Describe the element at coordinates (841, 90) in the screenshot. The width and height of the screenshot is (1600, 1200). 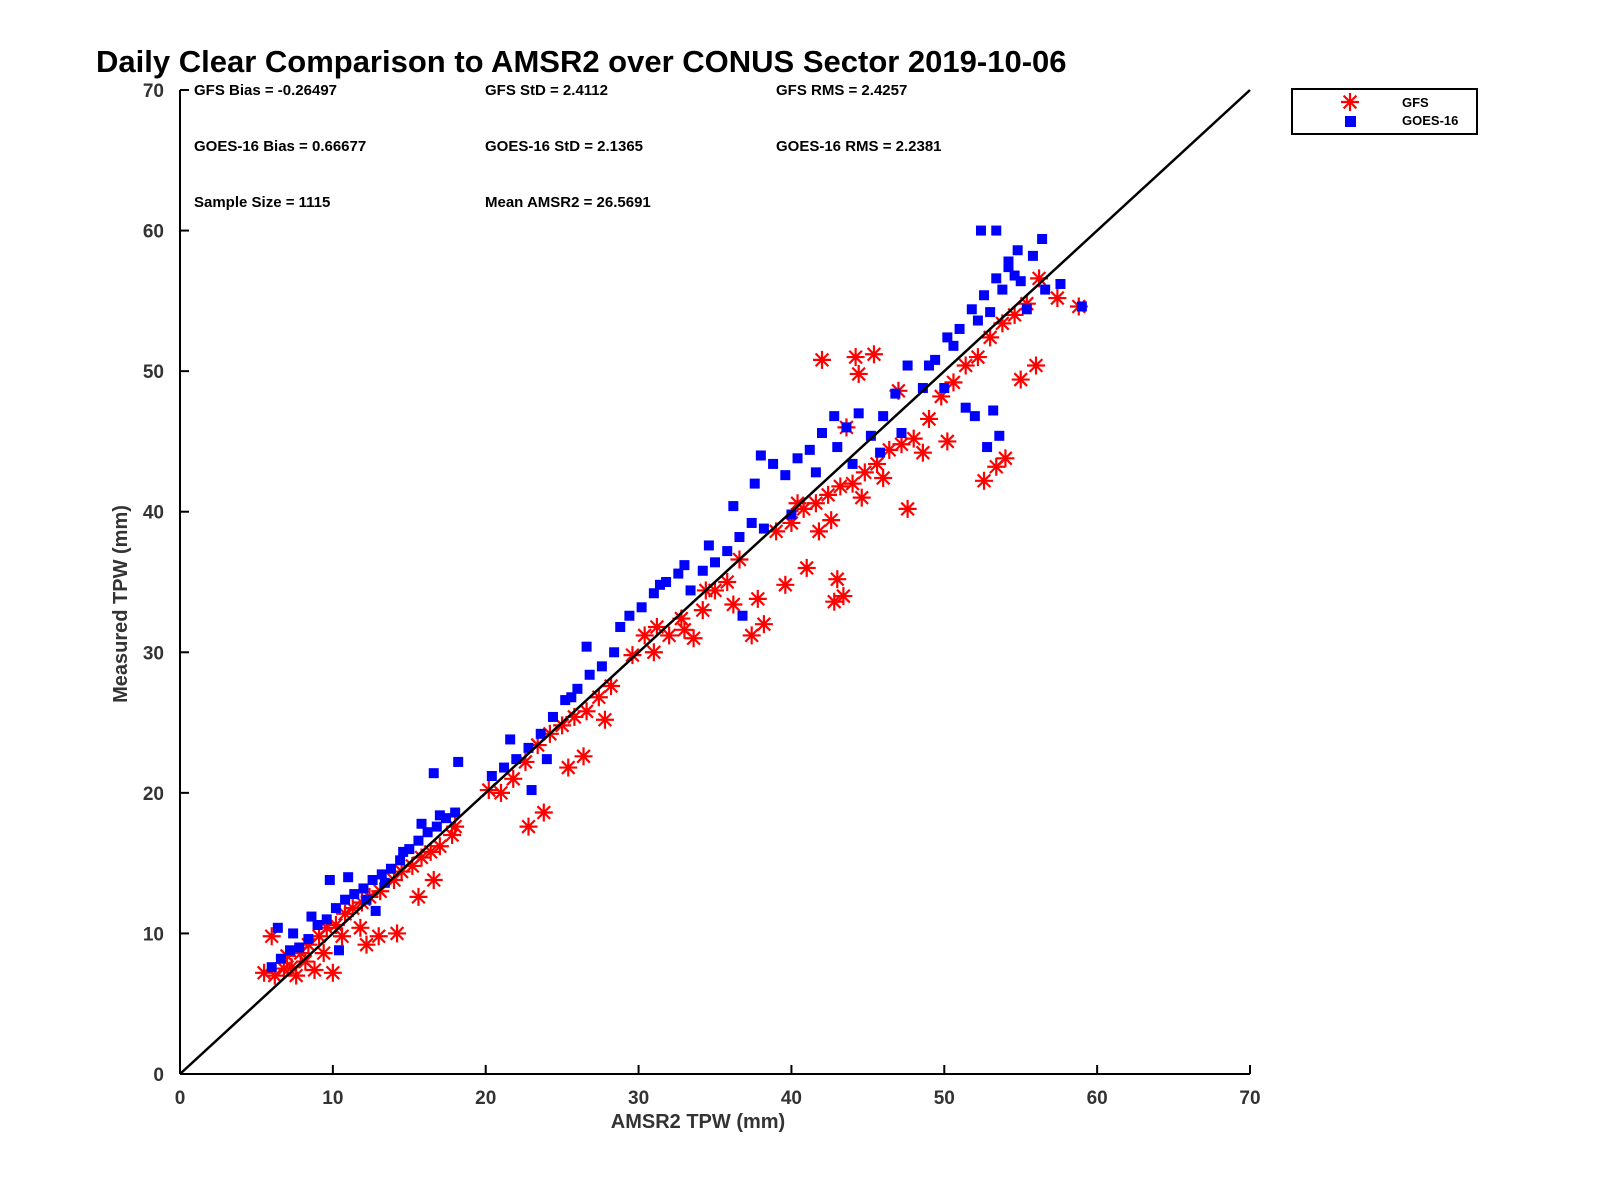
I see `gfs-rms-label: GFS RMS = 2.4257` at that location.